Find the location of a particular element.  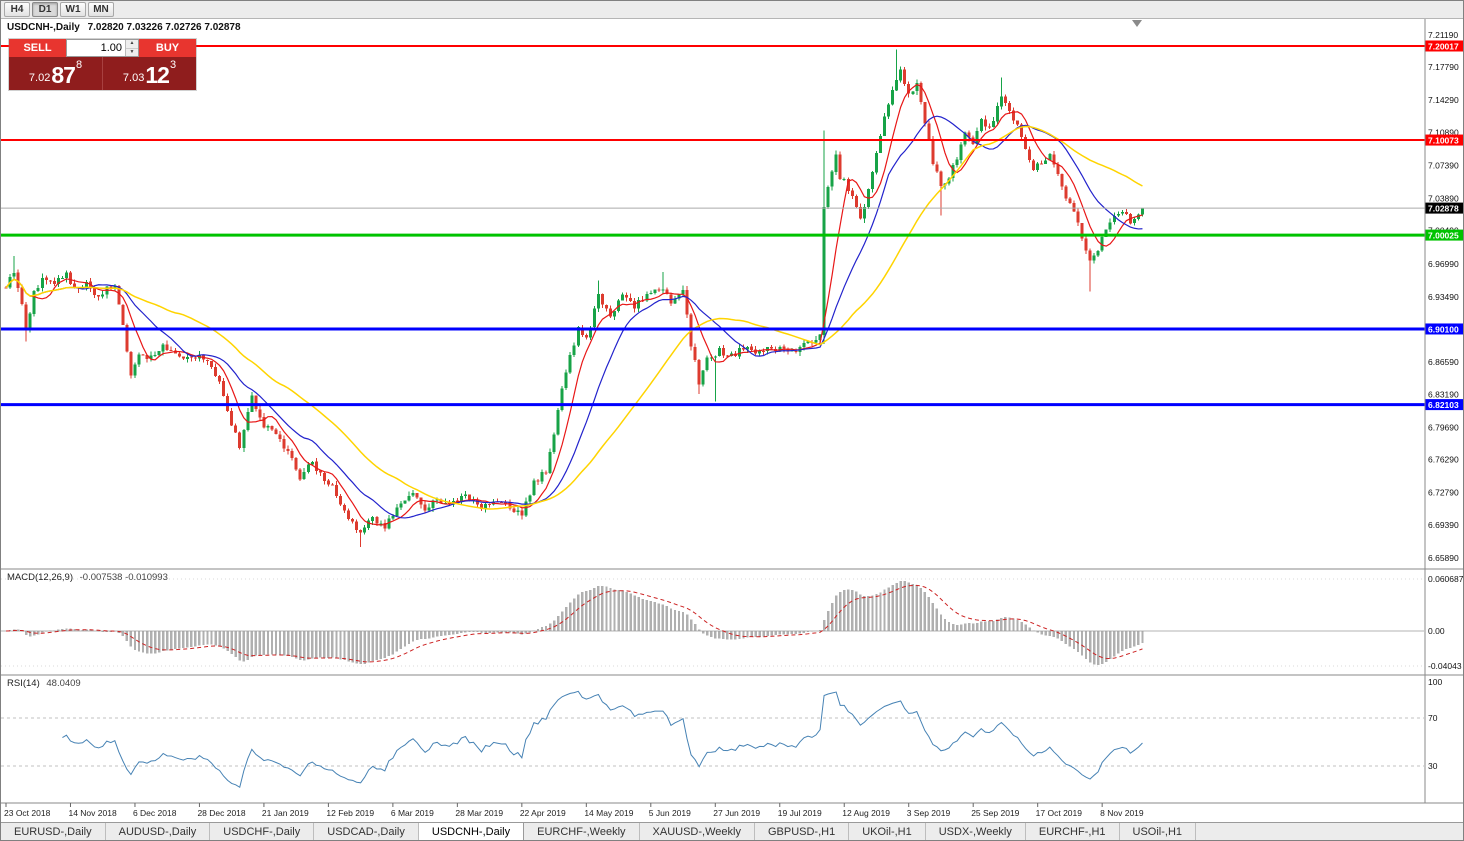

timeframe-button-mn: MN is located at coordinates (101, 9).